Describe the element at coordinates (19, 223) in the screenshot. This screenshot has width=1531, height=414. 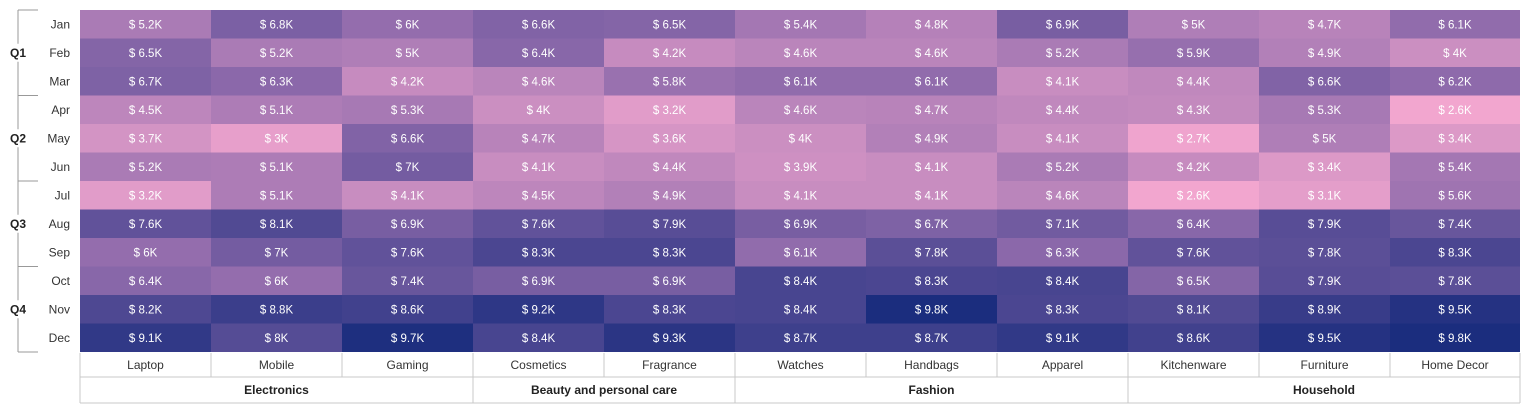
I see `quarter-label-bg` at that location.